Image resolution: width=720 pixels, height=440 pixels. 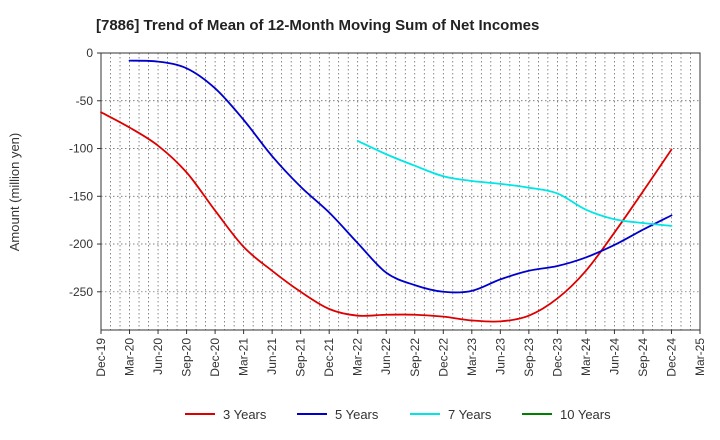 What do you see at coordinates (358, 357) in the screenshot?
I see `x-tick-label: Mar-22` at bounding box center [358, 357].